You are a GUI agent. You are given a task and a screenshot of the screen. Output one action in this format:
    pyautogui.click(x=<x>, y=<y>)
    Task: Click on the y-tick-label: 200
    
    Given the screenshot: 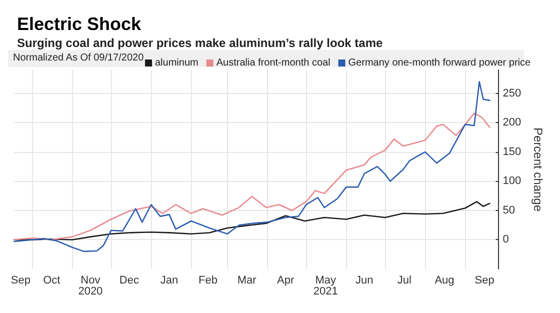 What is the action you would take?
    pyautogui.click(x=512, y=122)
    